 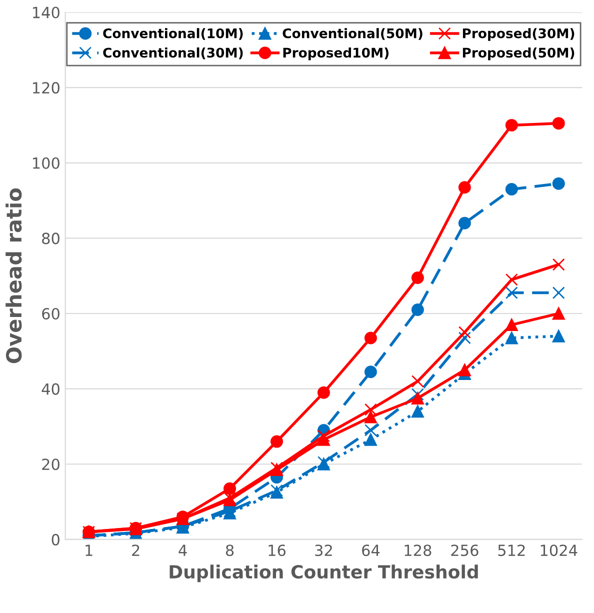 I want to click on y-tick-label: 60, so click(x=51, y=314).